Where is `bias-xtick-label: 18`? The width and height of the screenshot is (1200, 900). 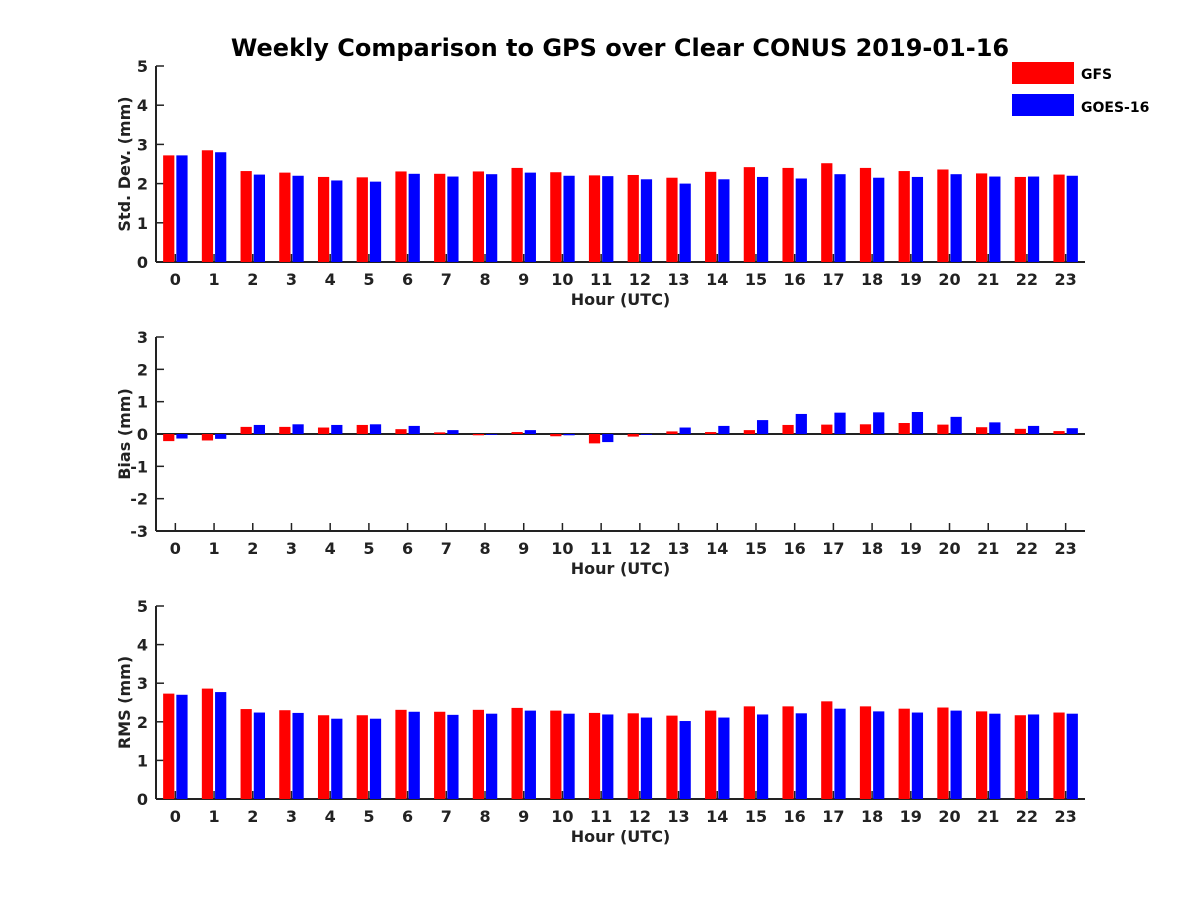
bias-xtick-label: 18 is located at coordinates (872, 548).